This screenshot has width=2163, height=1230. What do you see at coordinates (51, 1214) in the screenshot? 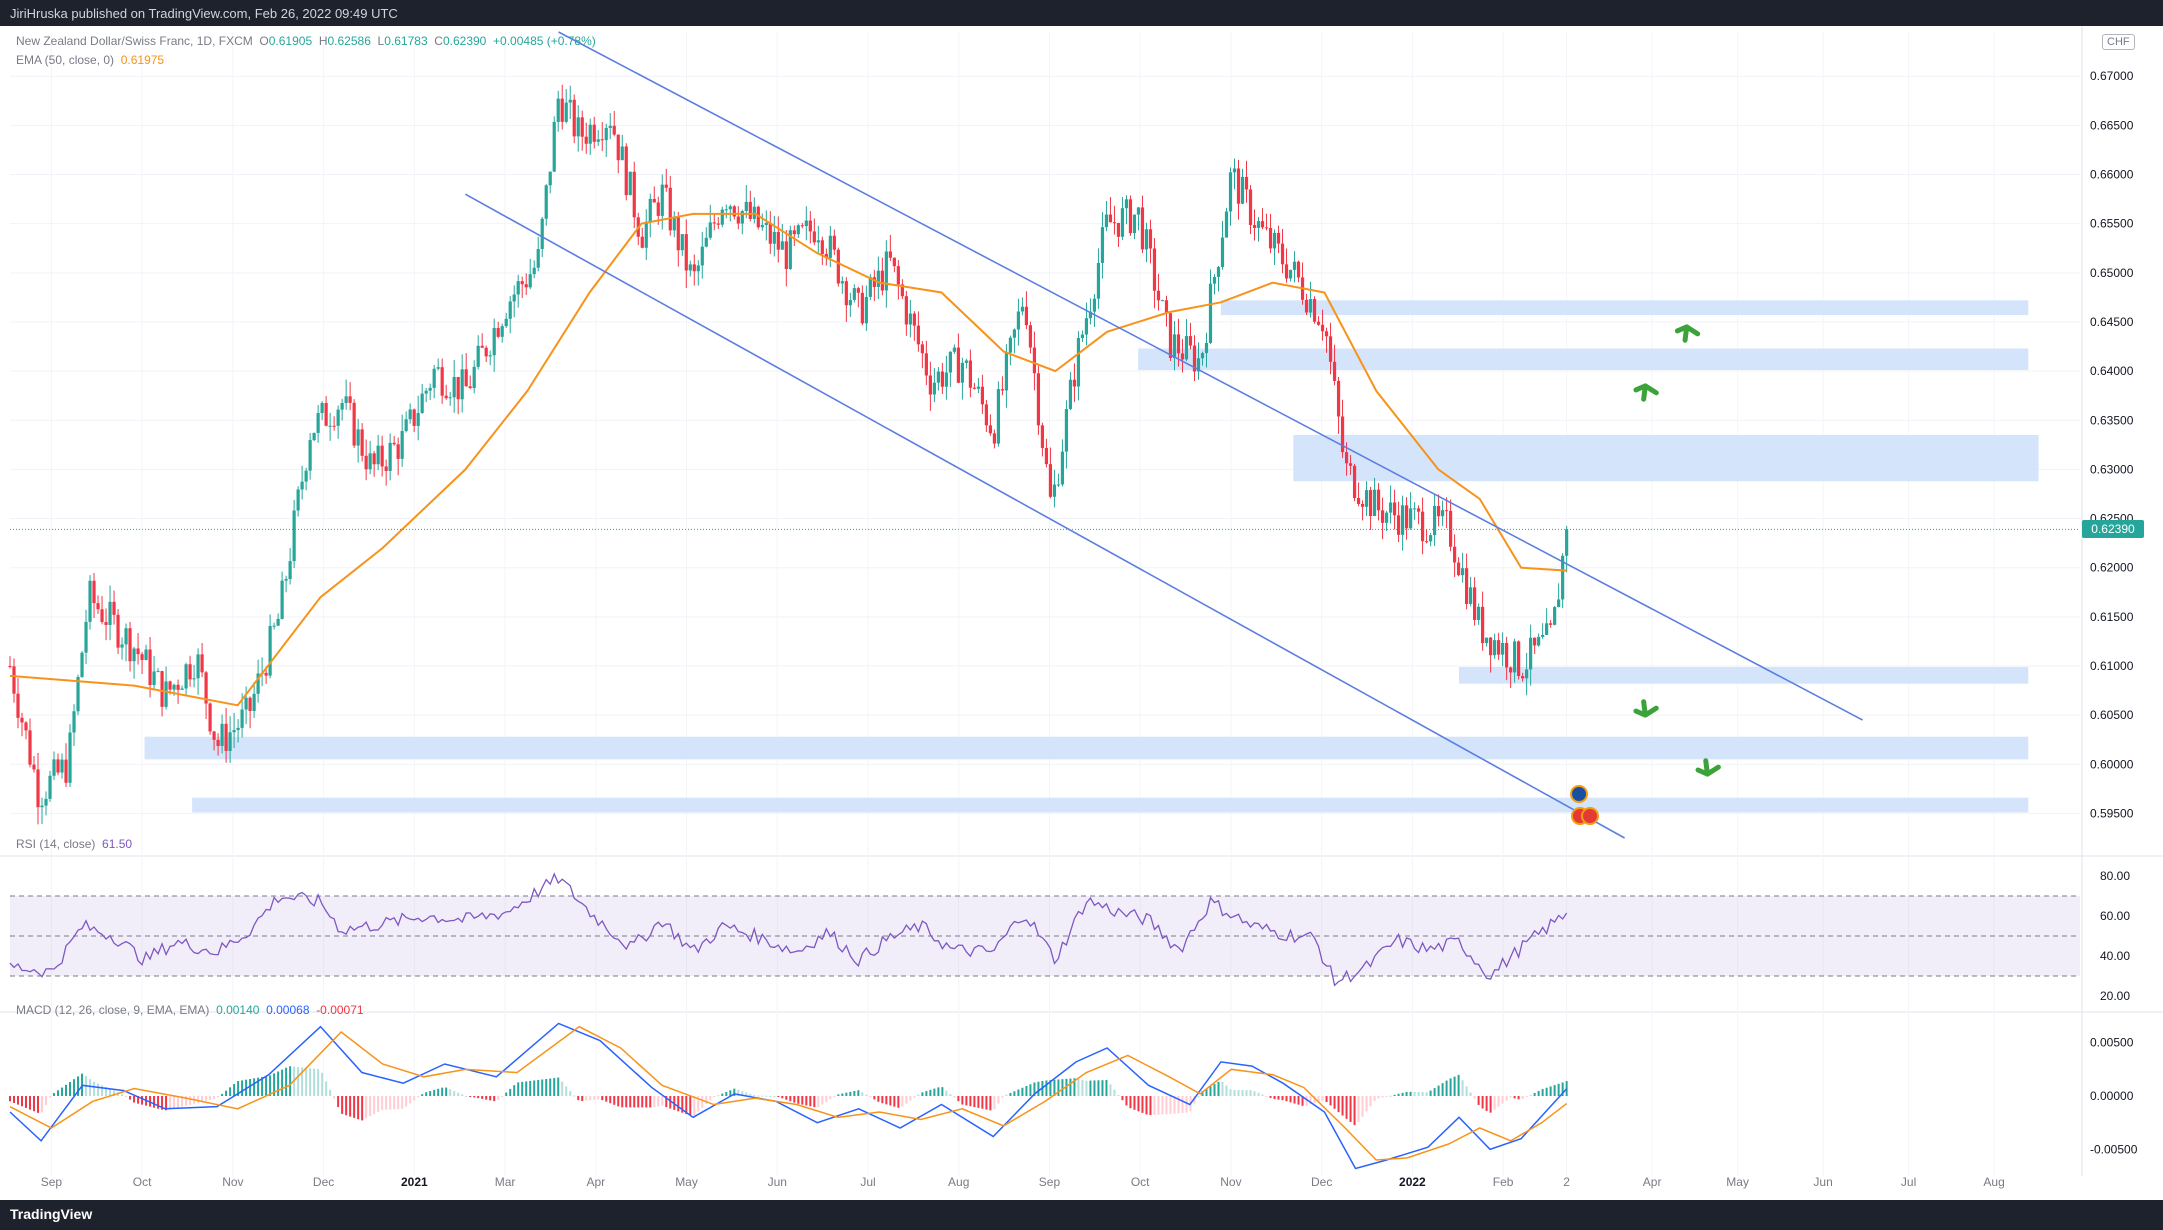
I see `tradingview-logo: TradingView` at bounding box center [51, 1214].